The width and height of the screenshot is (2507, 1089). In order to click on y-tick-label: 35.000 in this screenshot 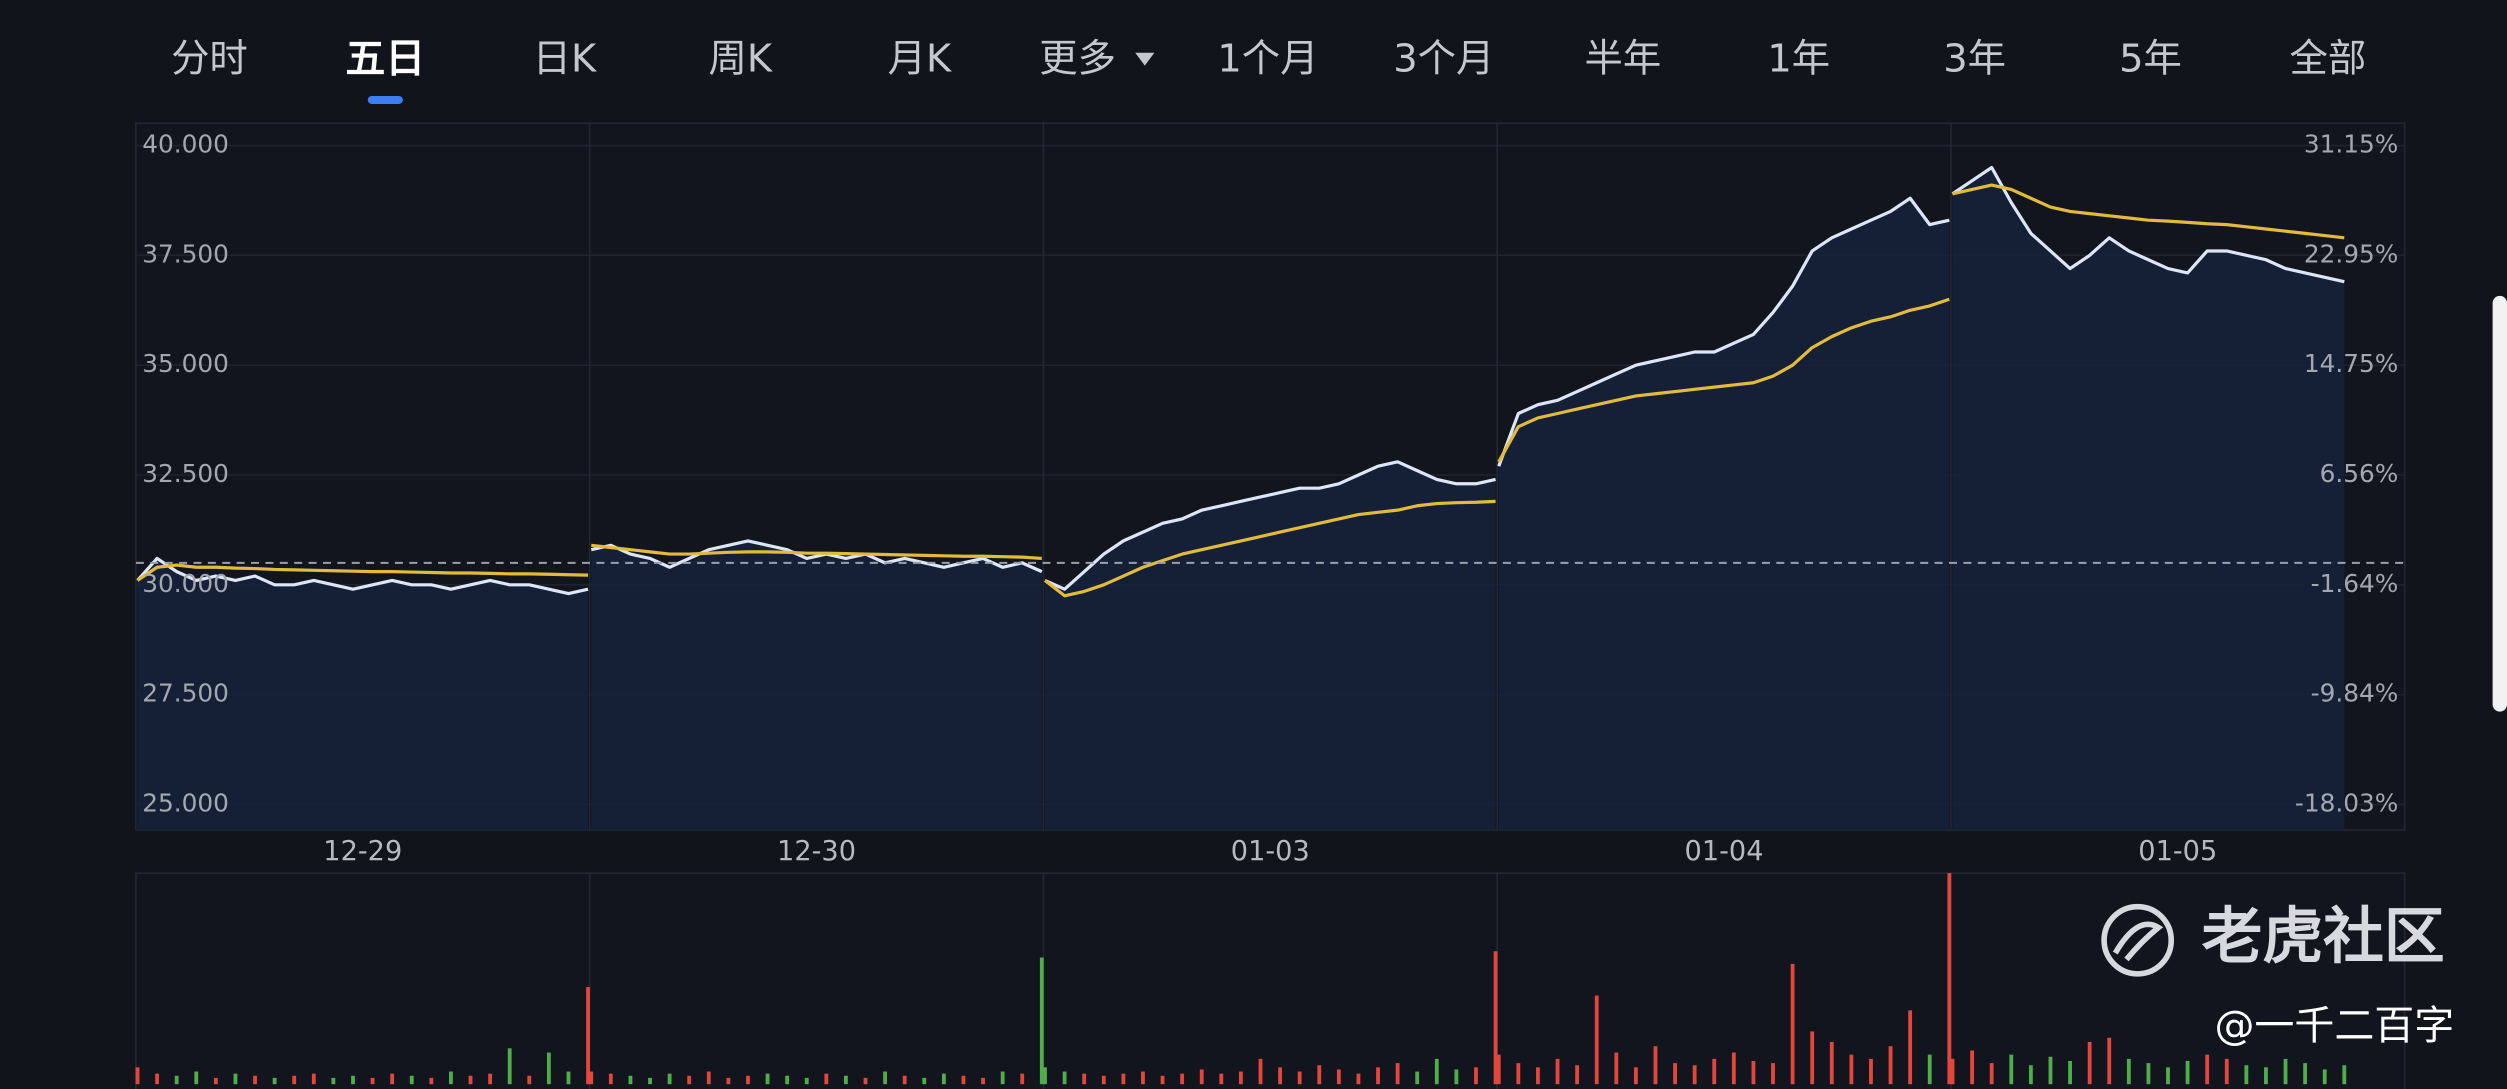, I will do `click(185, 363)`.